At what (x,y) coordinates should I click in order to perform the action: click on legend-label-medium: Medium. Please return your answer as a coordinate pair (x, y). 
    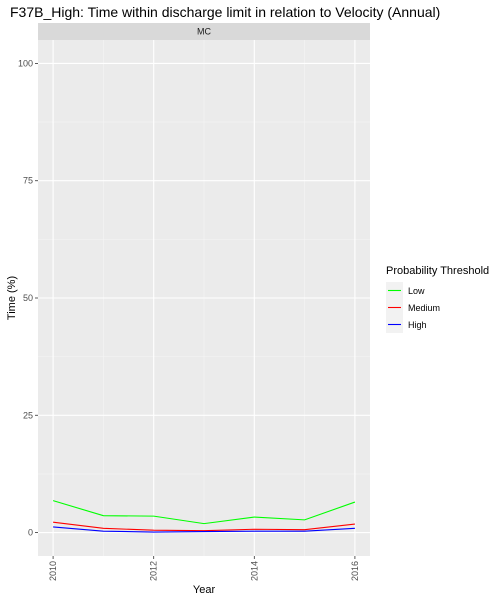
    Looking at the image, I should click on (424, 308).